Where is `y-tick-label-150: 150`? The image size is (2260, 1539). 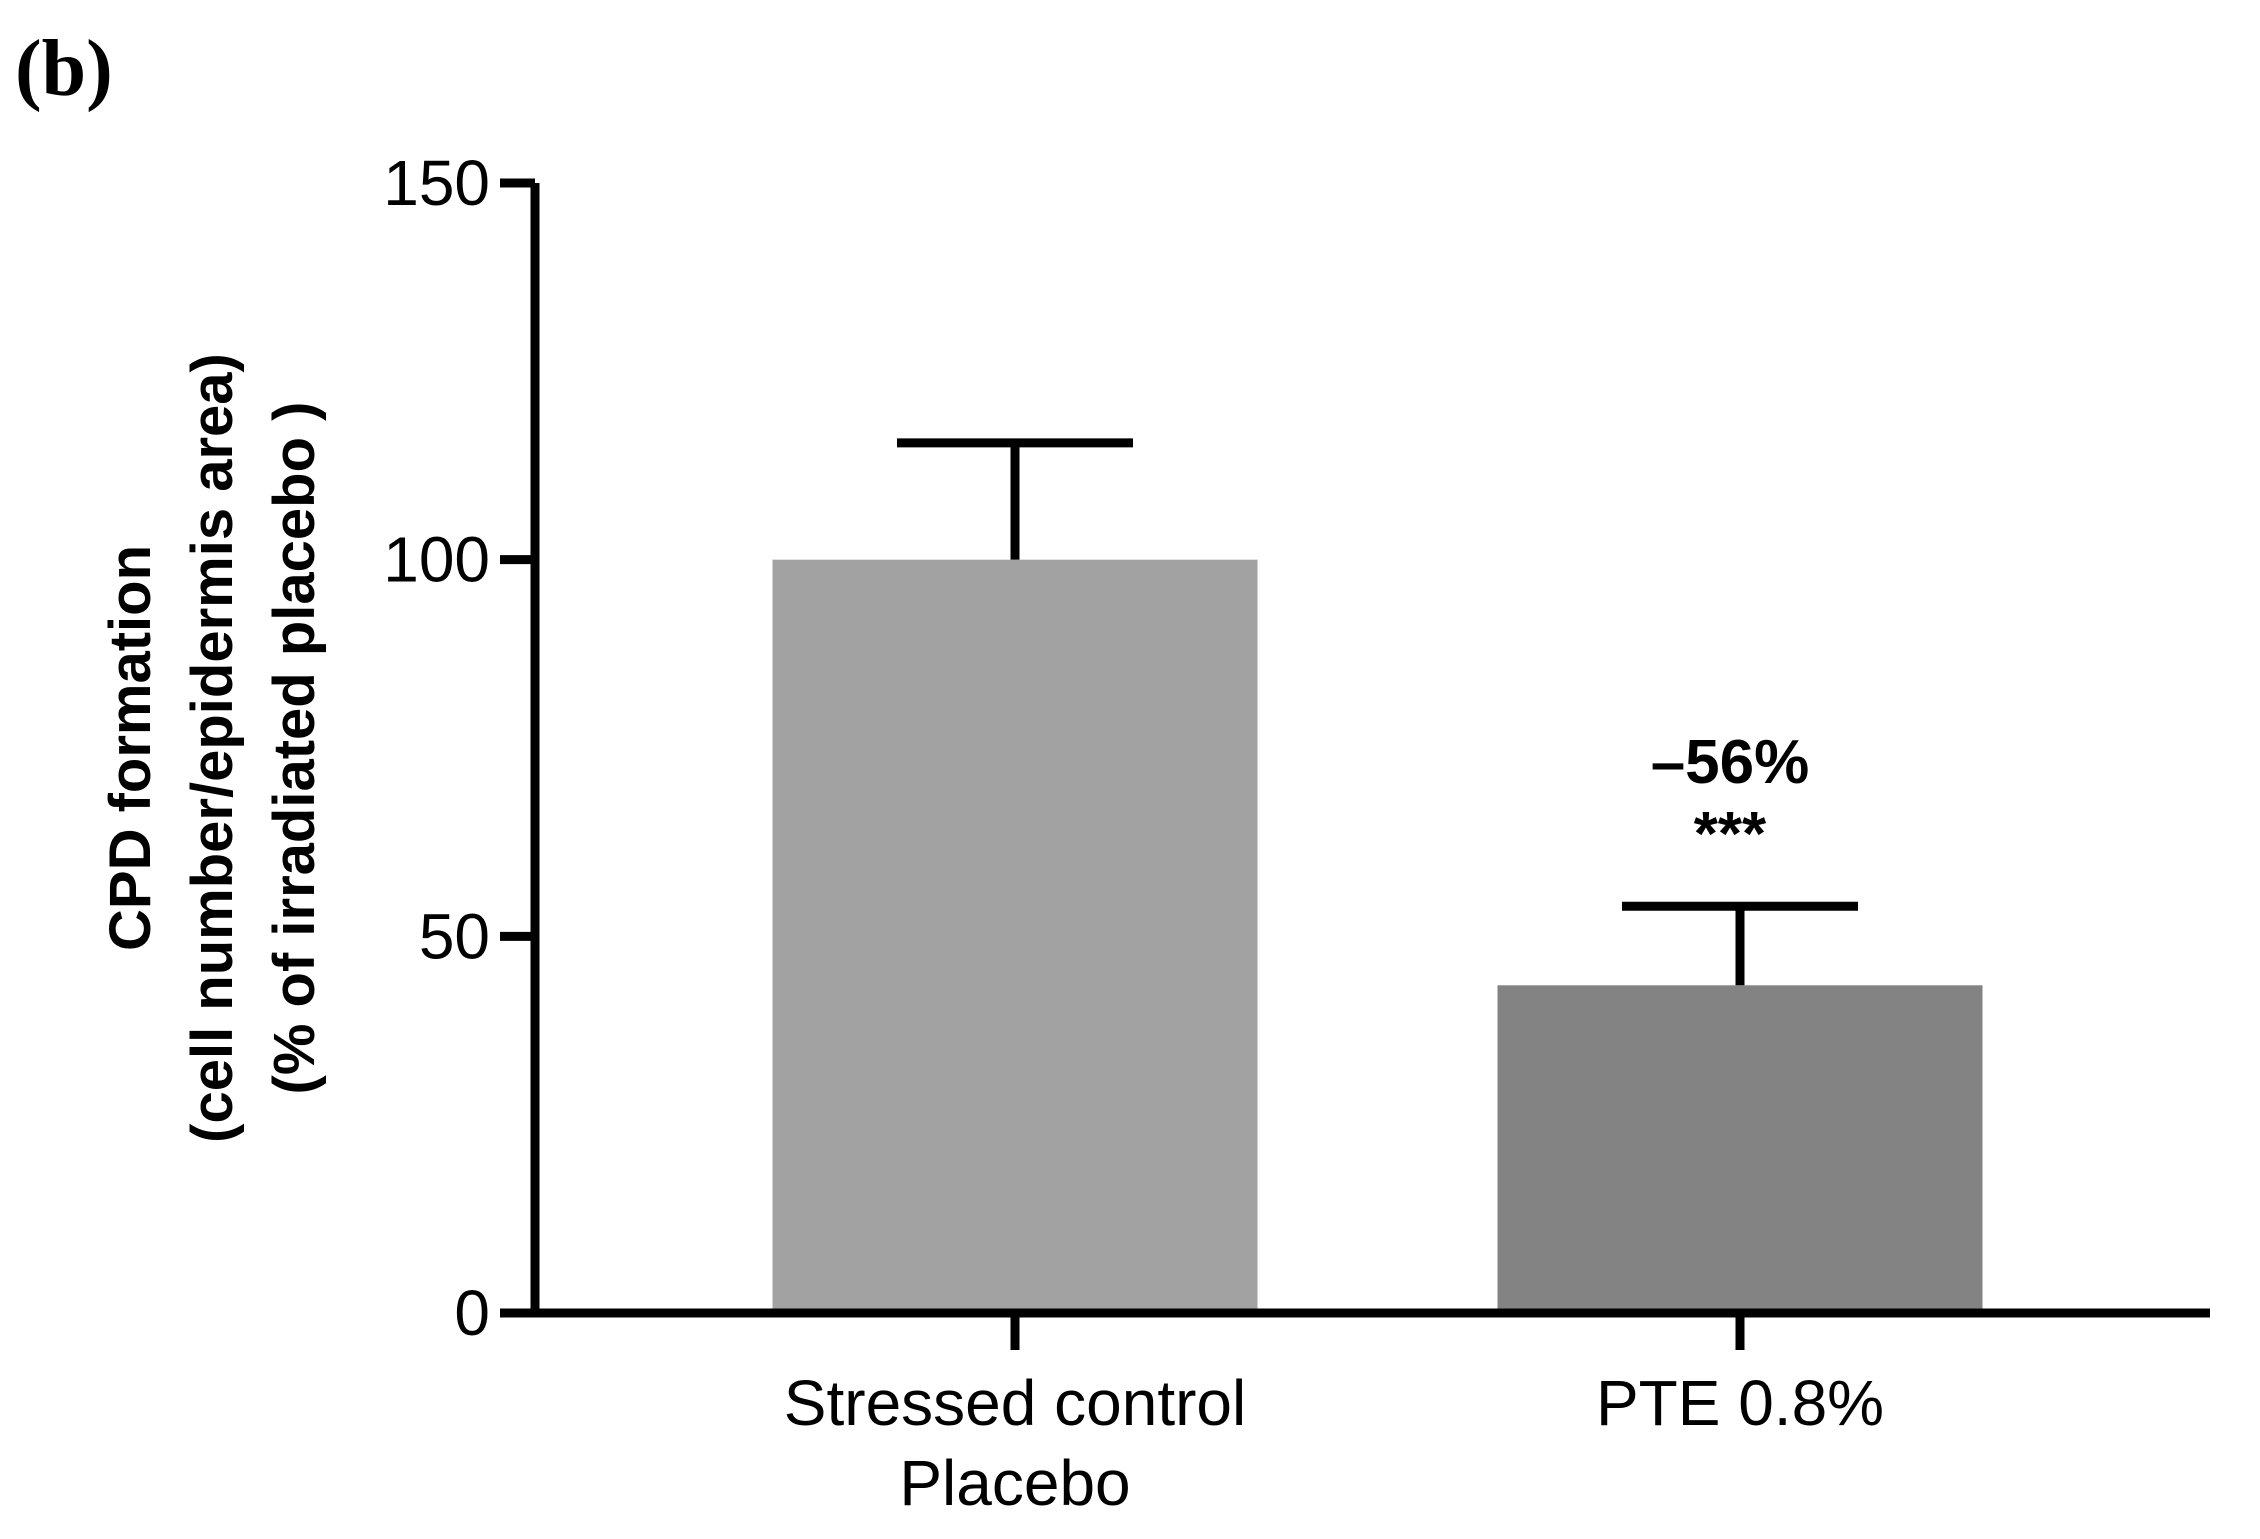
y-tick-label-150: 150 is located at coordinates (436, 183).